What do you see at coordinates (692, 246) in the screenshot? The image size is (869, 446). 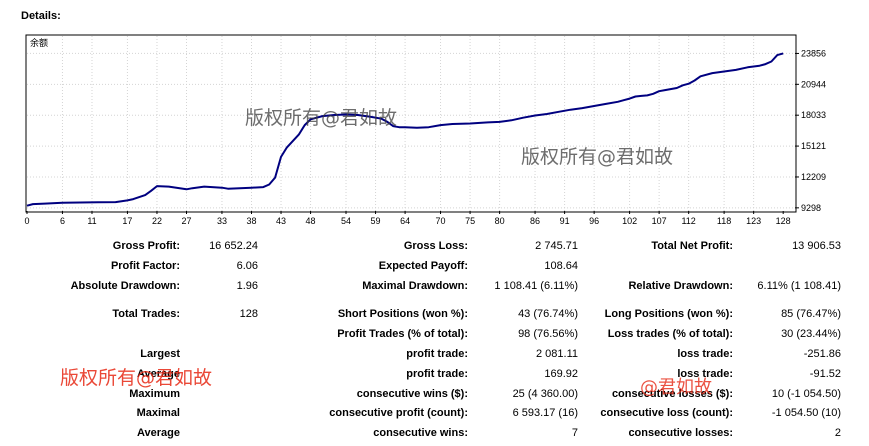 I see `stat-label-total-net-profit: Total Net Profit:` at bounding box center [692, 246].